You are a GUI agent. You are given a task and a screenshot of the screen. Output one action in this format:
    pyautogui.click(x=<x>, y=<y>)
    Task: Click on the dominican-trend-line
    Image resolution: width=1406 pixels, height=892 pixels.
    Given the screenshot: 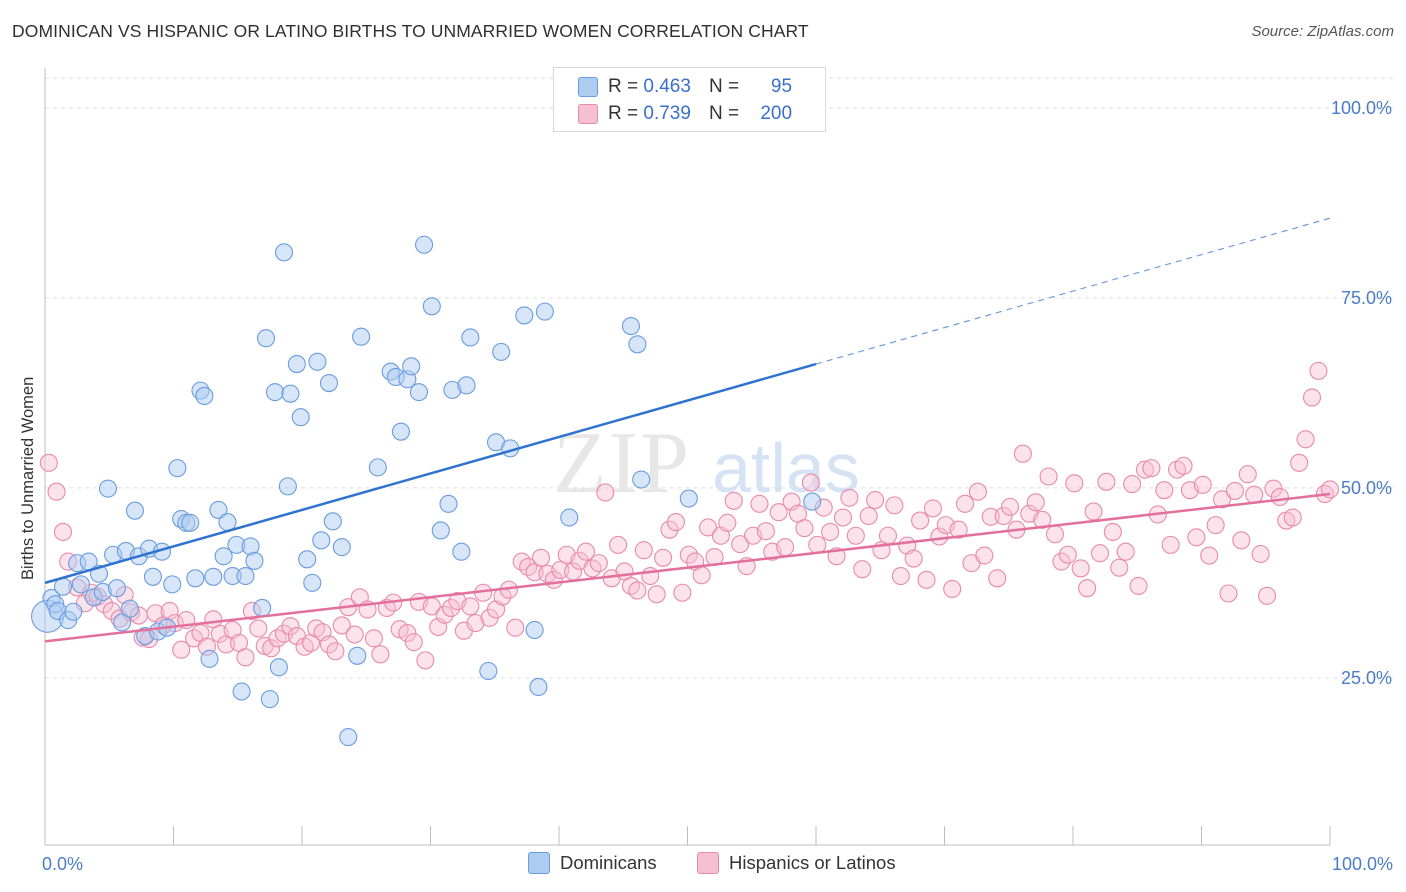 What is the action you would take?
    pyautogui.click(x=430, y=473)
    